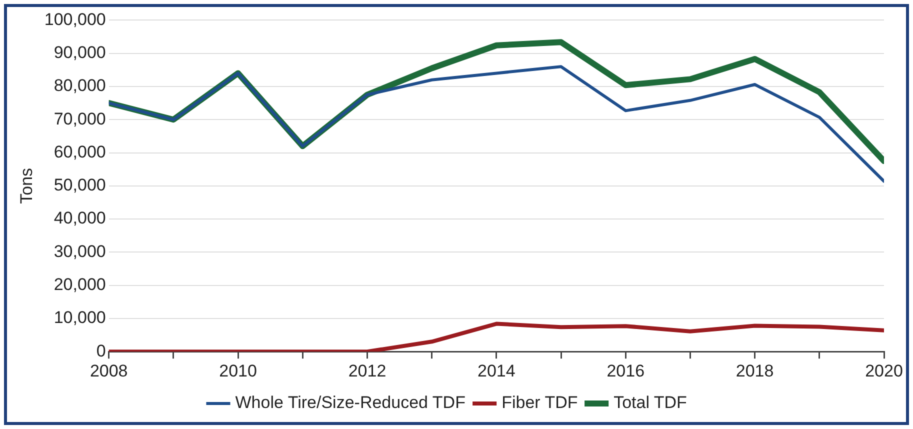 The image size is (913, 429). Describe the element at coordinates (26, 186) in the screenshot. I see `y-axis-title: Tons` at that location.